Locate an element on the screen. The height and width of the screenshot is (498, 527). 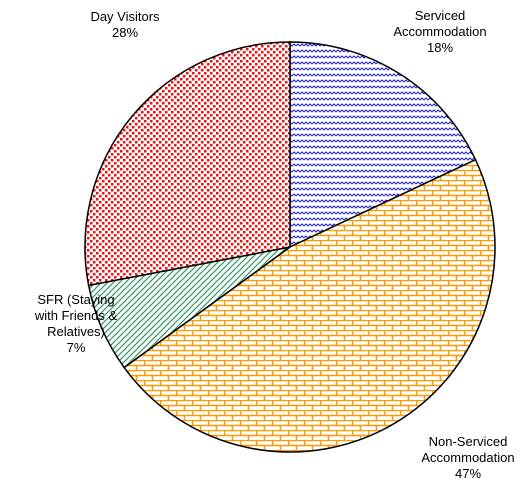
slice-label: Day Visitors 28% is located at coordinates (125, 25).